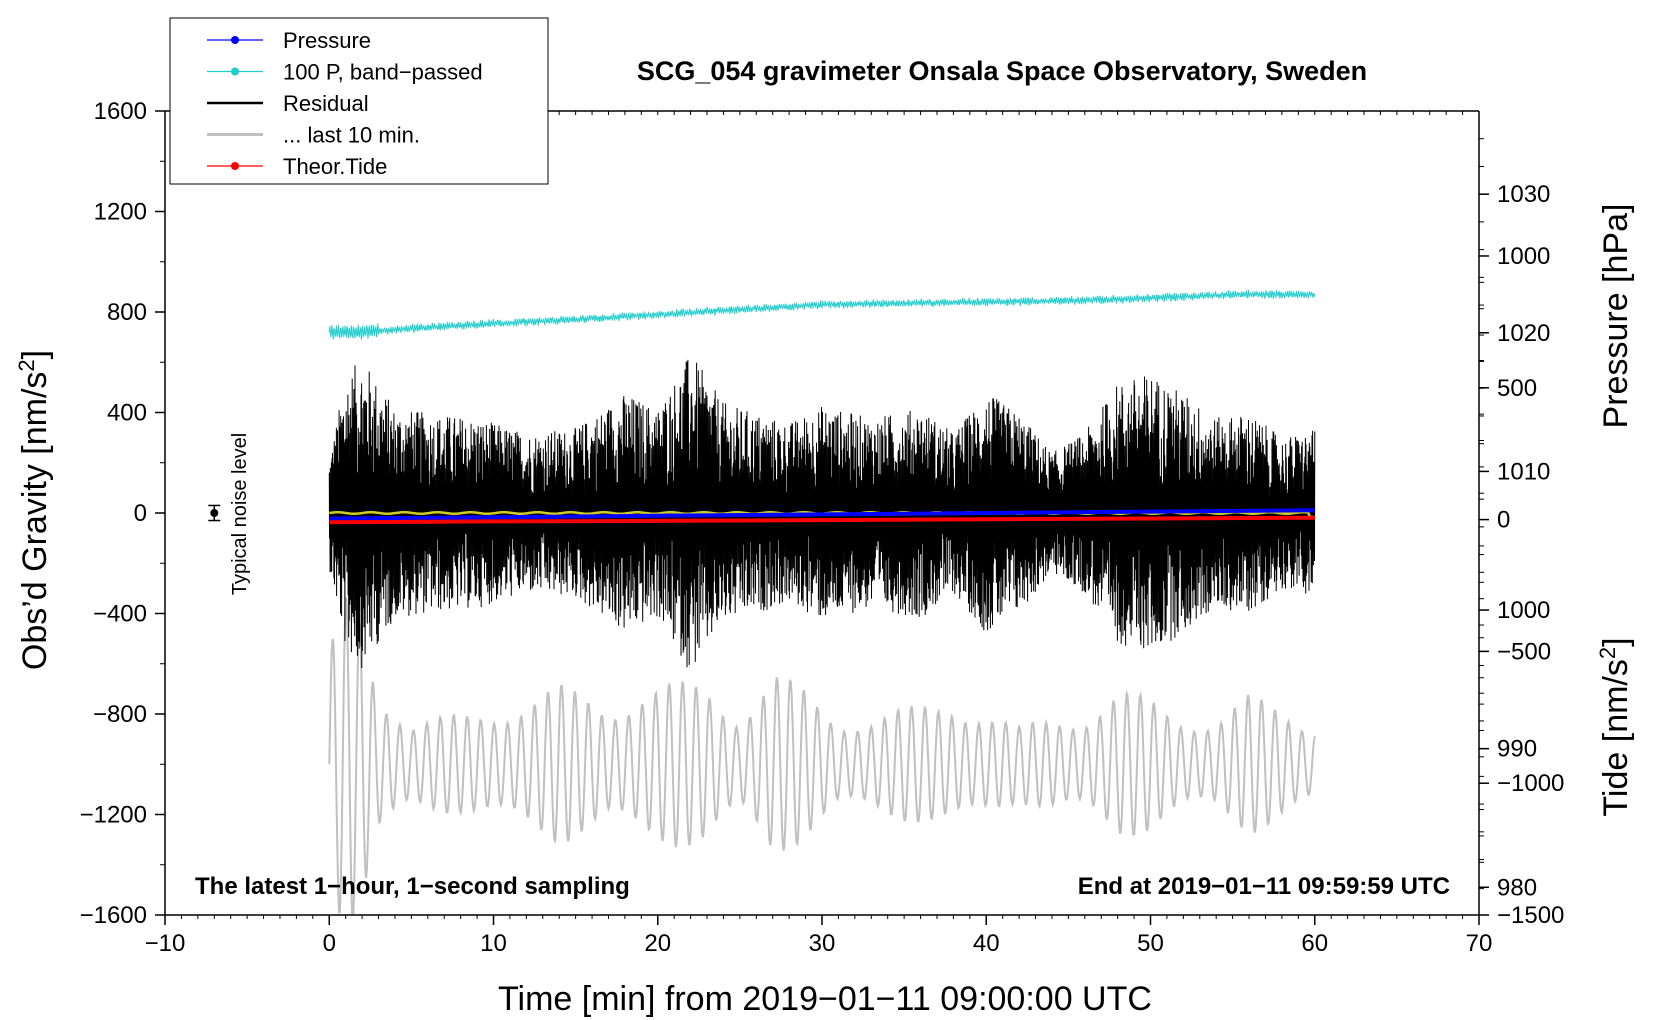 Image resolution: width=1660 pixels, height=1020 pixels. What do you see at coordinates (822, 520) in the screenshot?
I see `series-theor-tide` at bounding box center [822, 520].